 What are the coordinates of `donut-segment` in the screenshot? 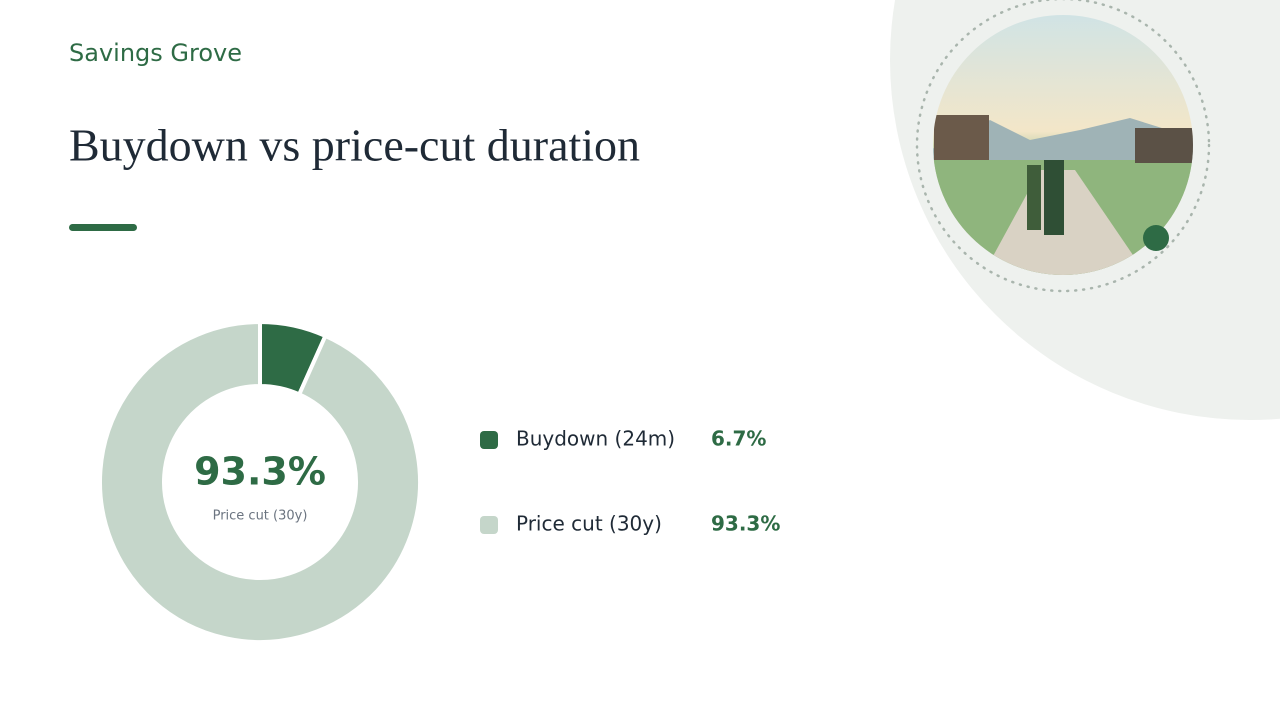 It's located at (260, 481).